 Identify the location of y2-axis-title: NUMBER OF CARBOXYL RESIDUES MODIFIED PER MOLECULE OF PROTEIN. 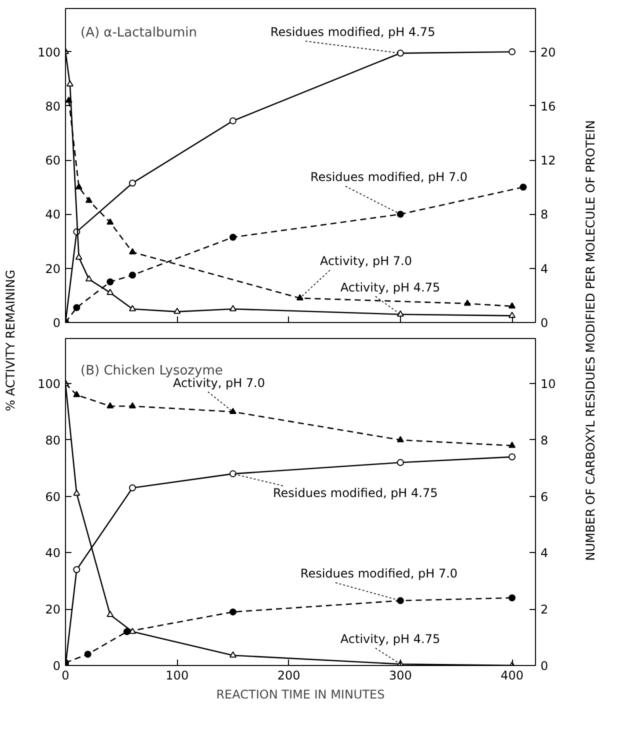
(591, 340).